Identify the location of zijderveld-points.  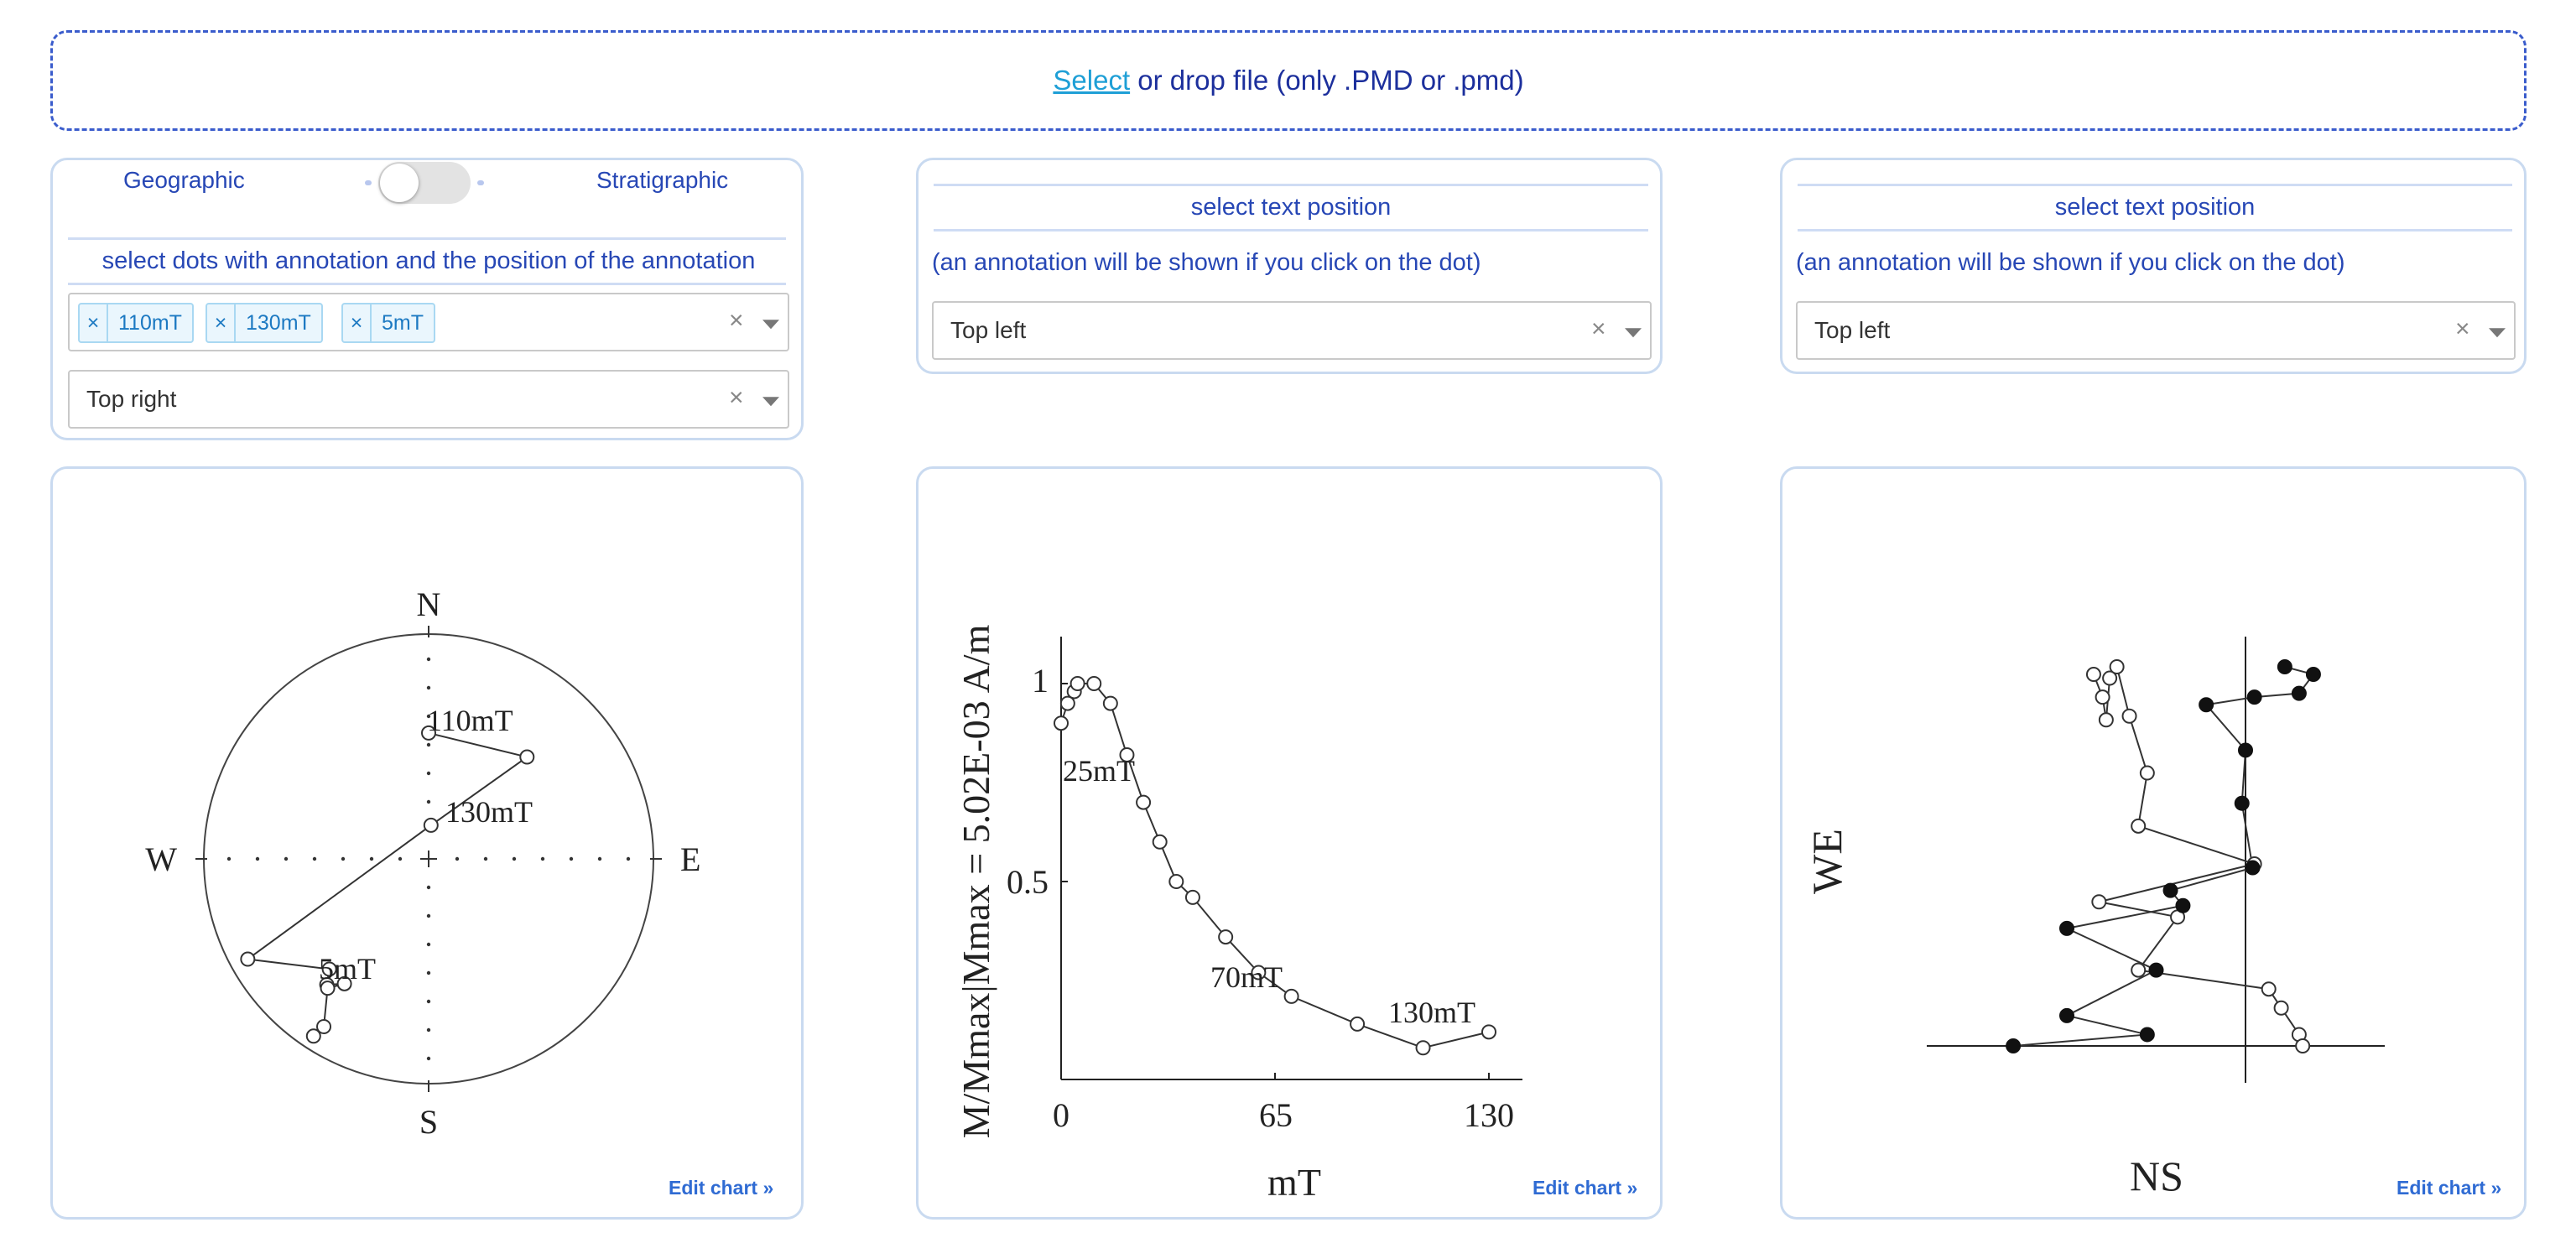
(2163, 856).